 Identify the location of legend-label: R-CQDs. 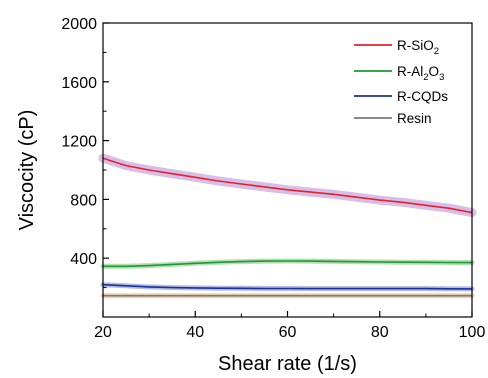
(422, 96).